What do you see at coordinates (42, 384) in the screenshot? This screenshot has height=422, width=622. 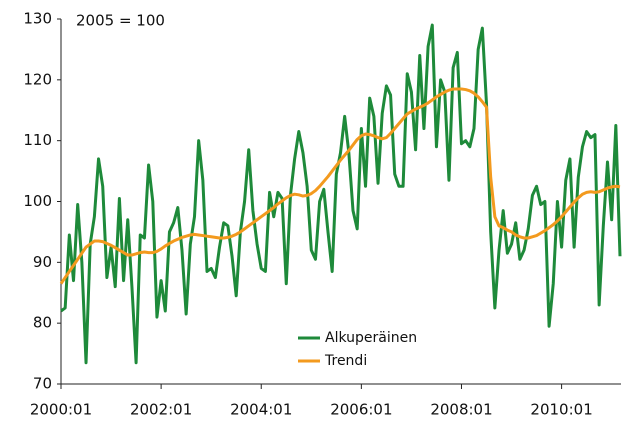 I see `y-tick-label: 70` at bounding box center [42, 384].